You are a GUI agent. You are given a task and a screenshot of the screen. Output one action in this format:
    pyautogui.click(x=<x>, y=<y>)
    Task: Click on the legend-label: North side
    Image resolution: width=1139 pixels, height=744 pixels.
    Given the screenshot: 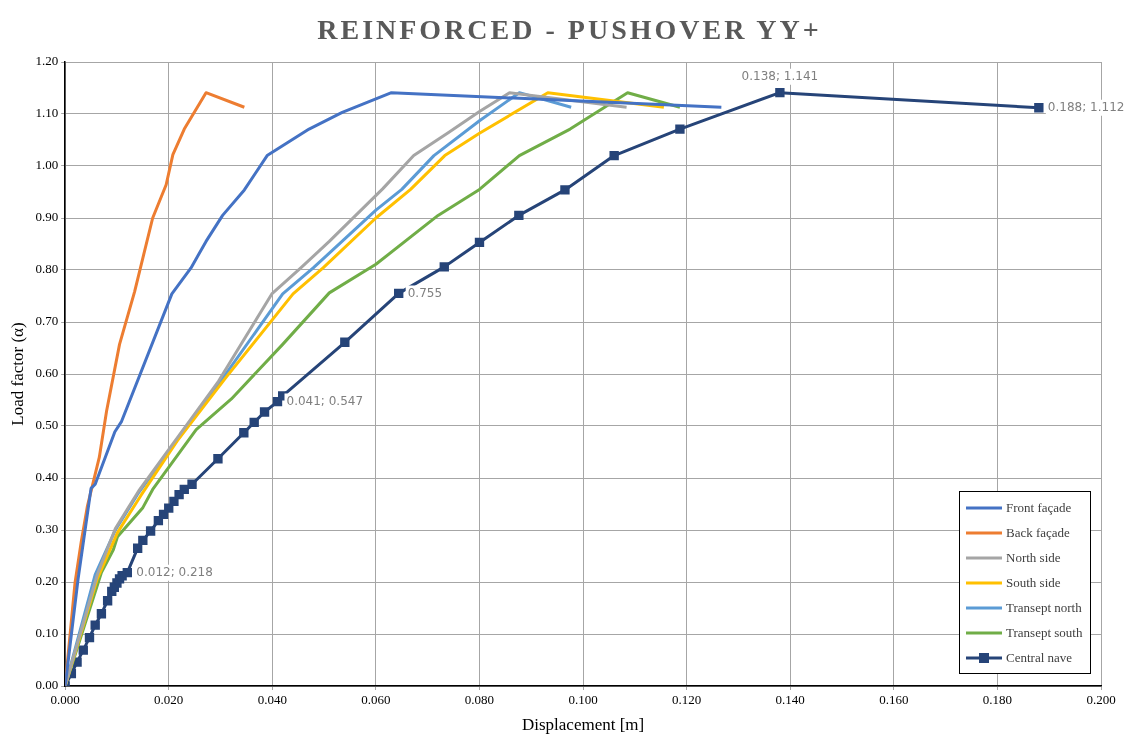 What is the action you would take?
    pyautogui.click(x=1033, y=557)
    